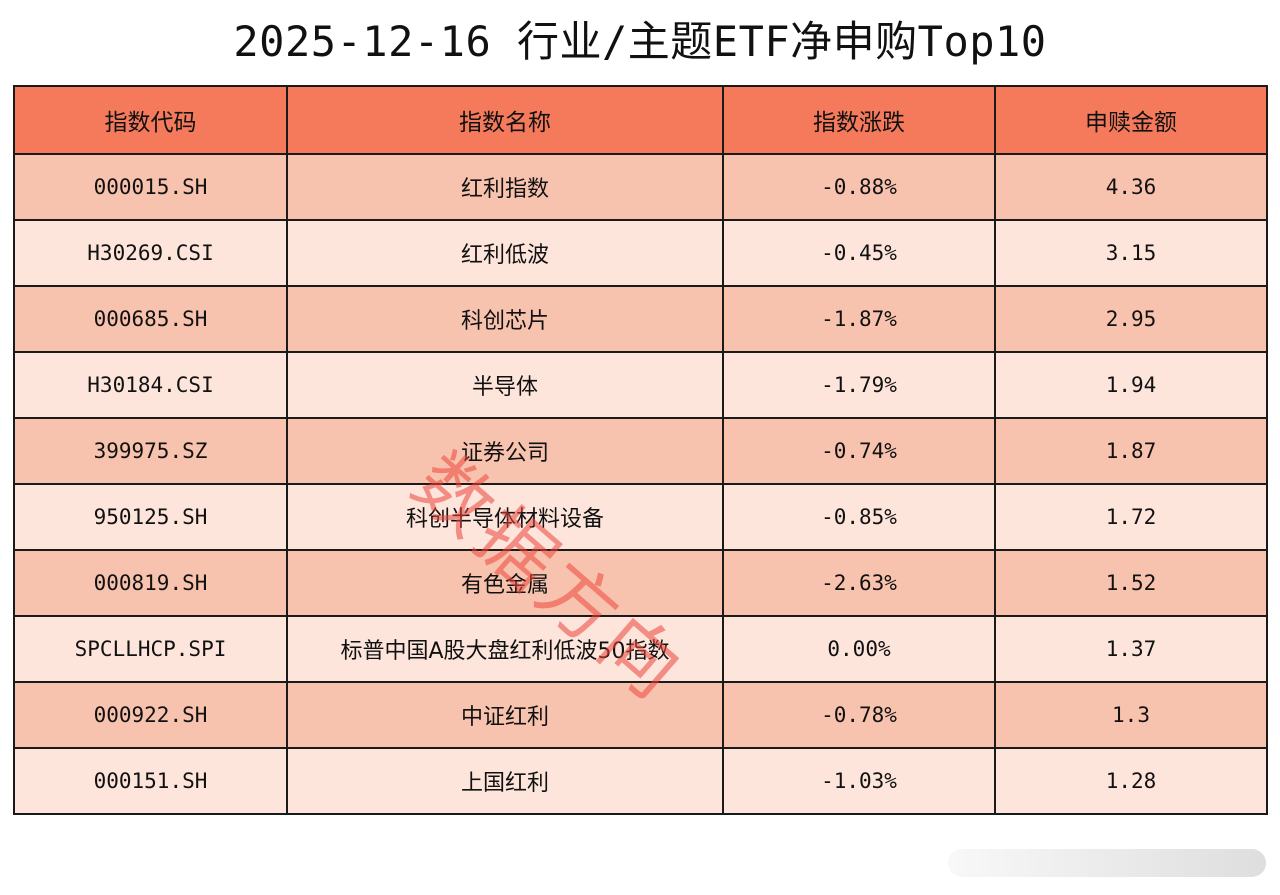 The image size is (1280, 895). Describe the element at coordinates (1131, 715) in the screenshot. I see `cell-flow-amount: 1.3` at that location.